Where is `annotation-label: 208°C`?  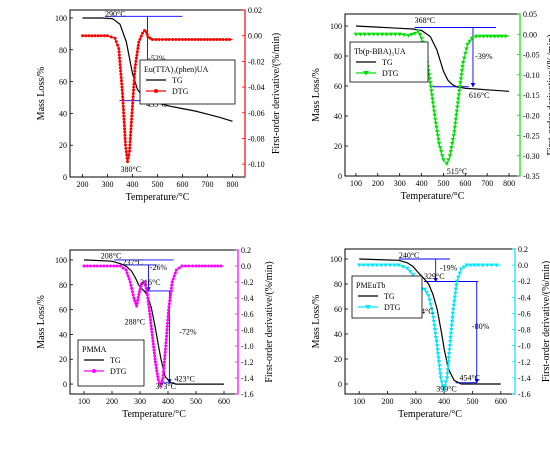 annotation-label: 208°C is located at coordinates (111, 256).